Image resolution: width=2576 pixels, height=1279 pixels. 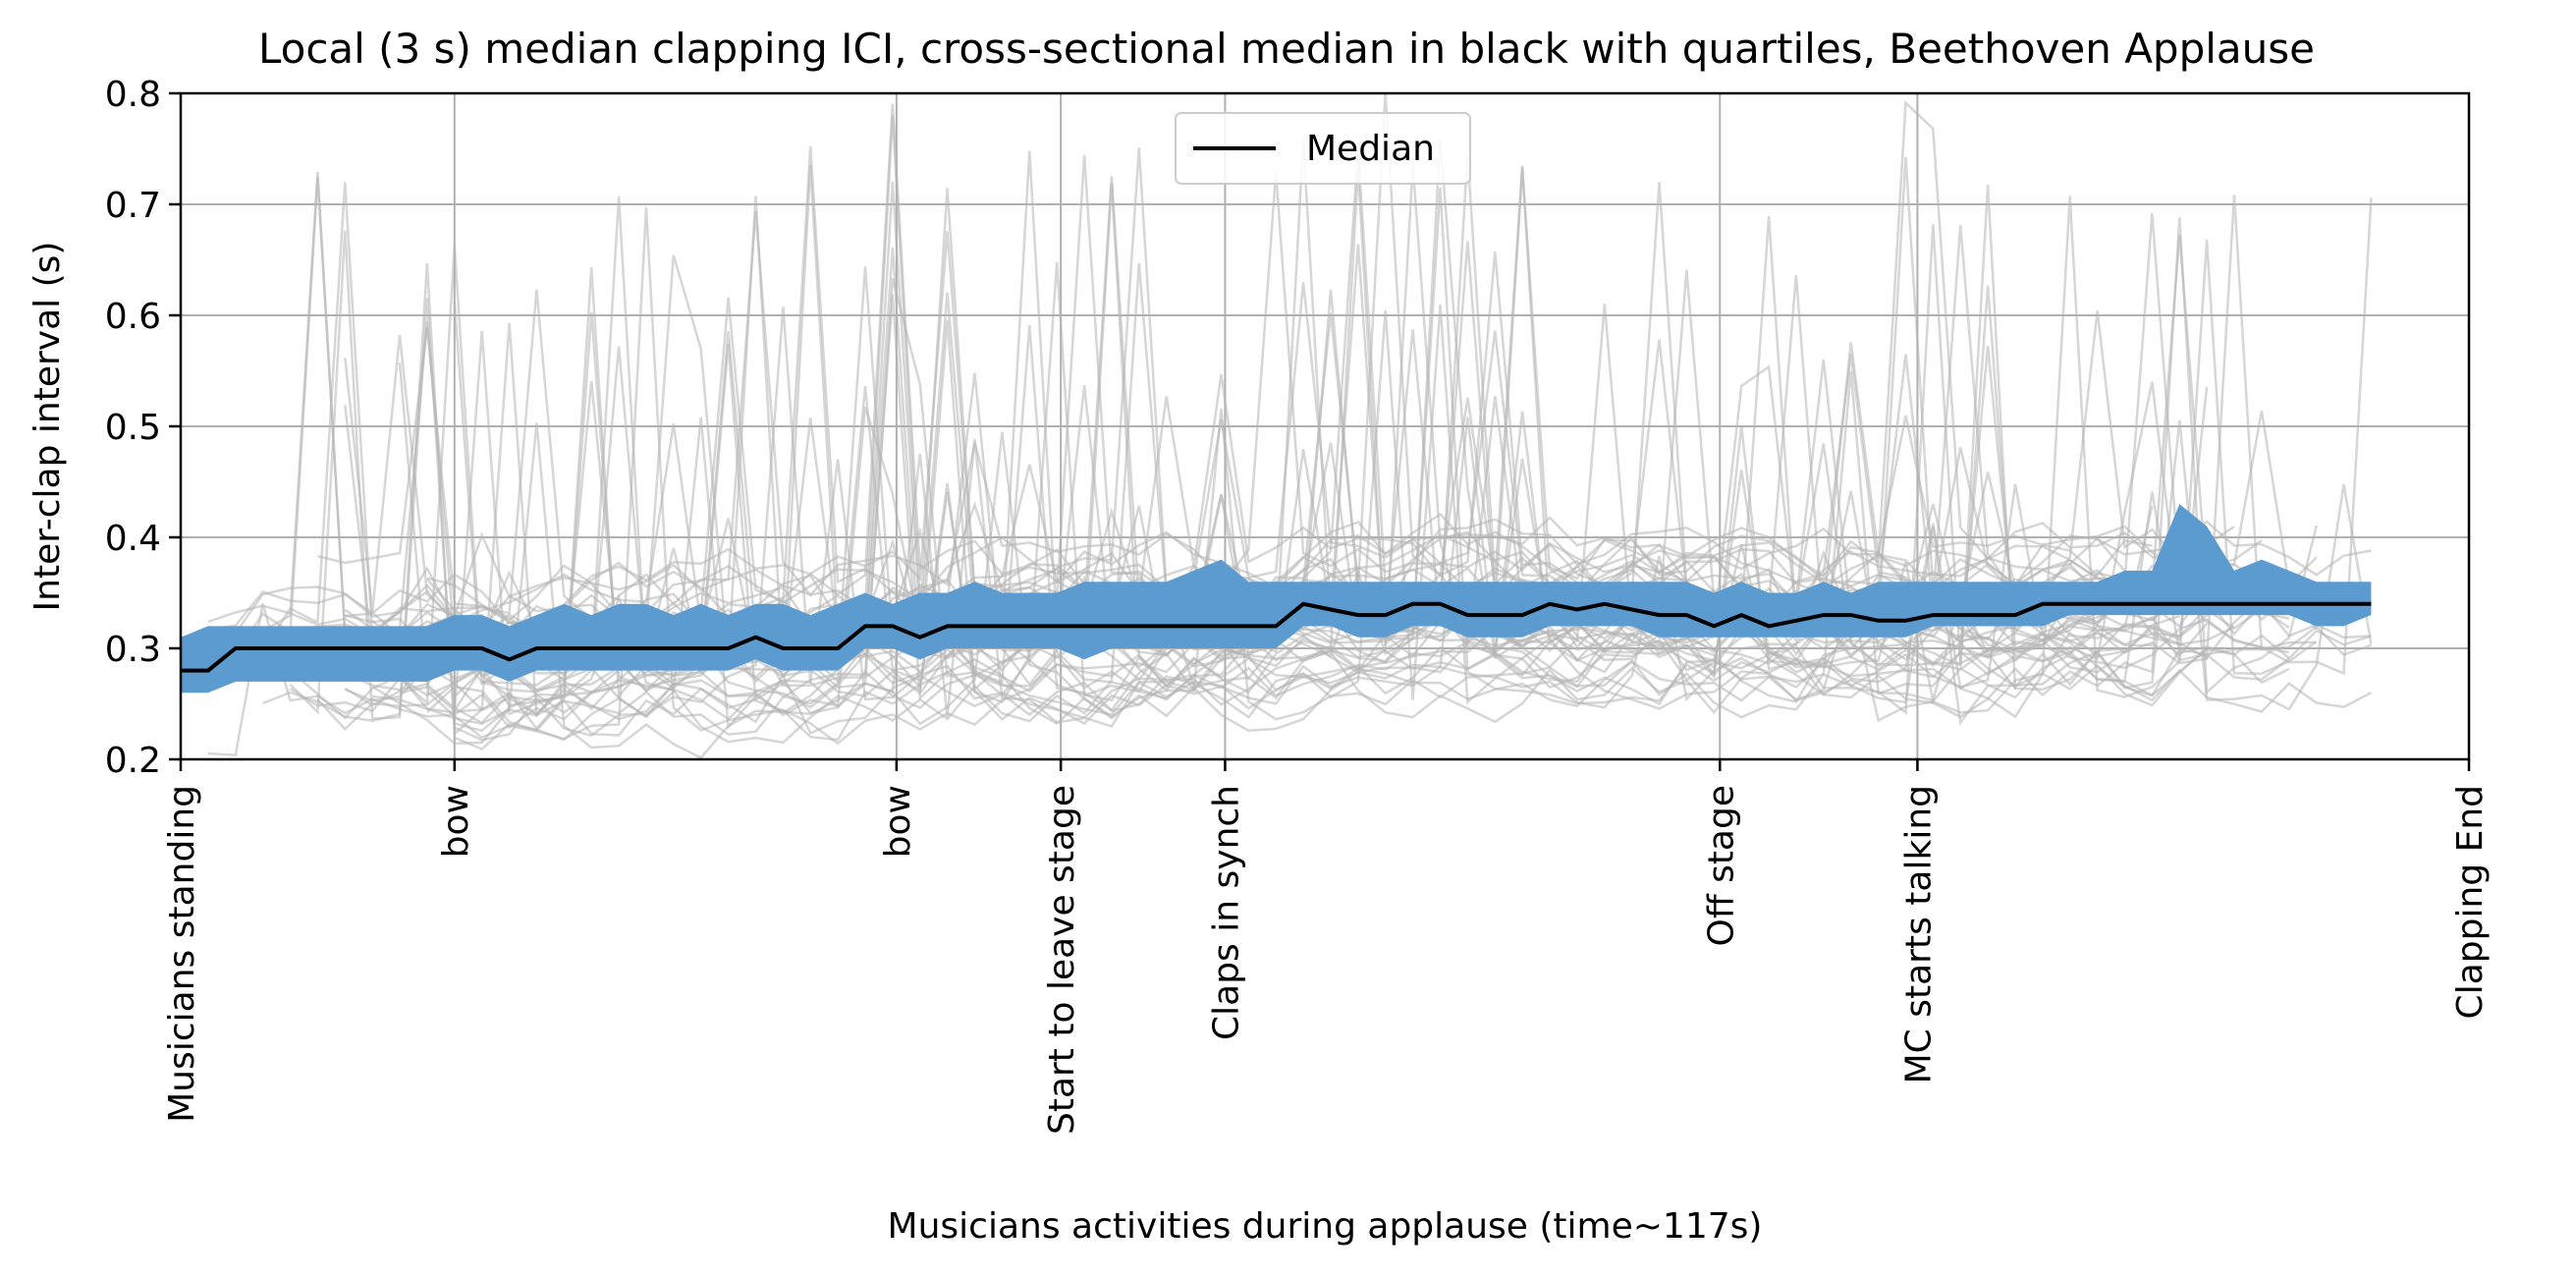 What do you see at coordinates (2470, 902) in the screenshot?
I see `x-tick-label: Clapping End` at bounding box center [2470, 902].